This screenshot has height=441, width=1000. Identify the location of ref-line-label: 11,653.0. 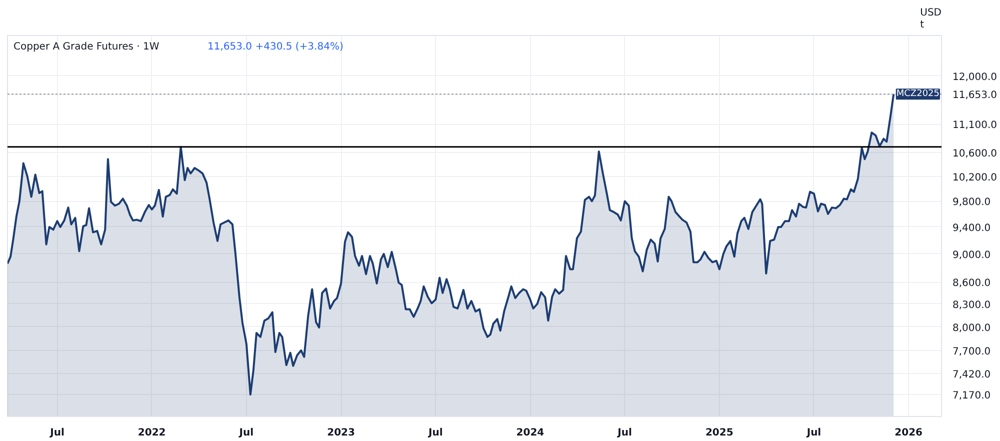
(975, 96).